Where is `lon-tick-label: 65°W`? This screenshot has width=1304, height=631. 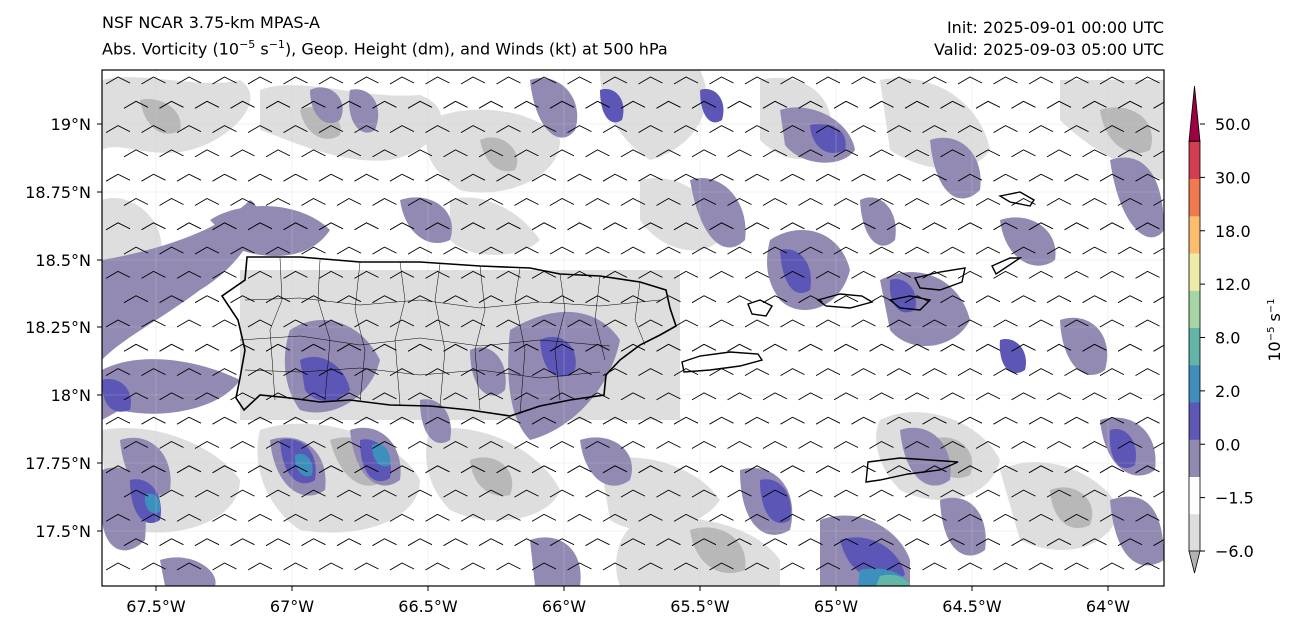
lon-tick-label: 65°W is located at coordinates (836, 606).